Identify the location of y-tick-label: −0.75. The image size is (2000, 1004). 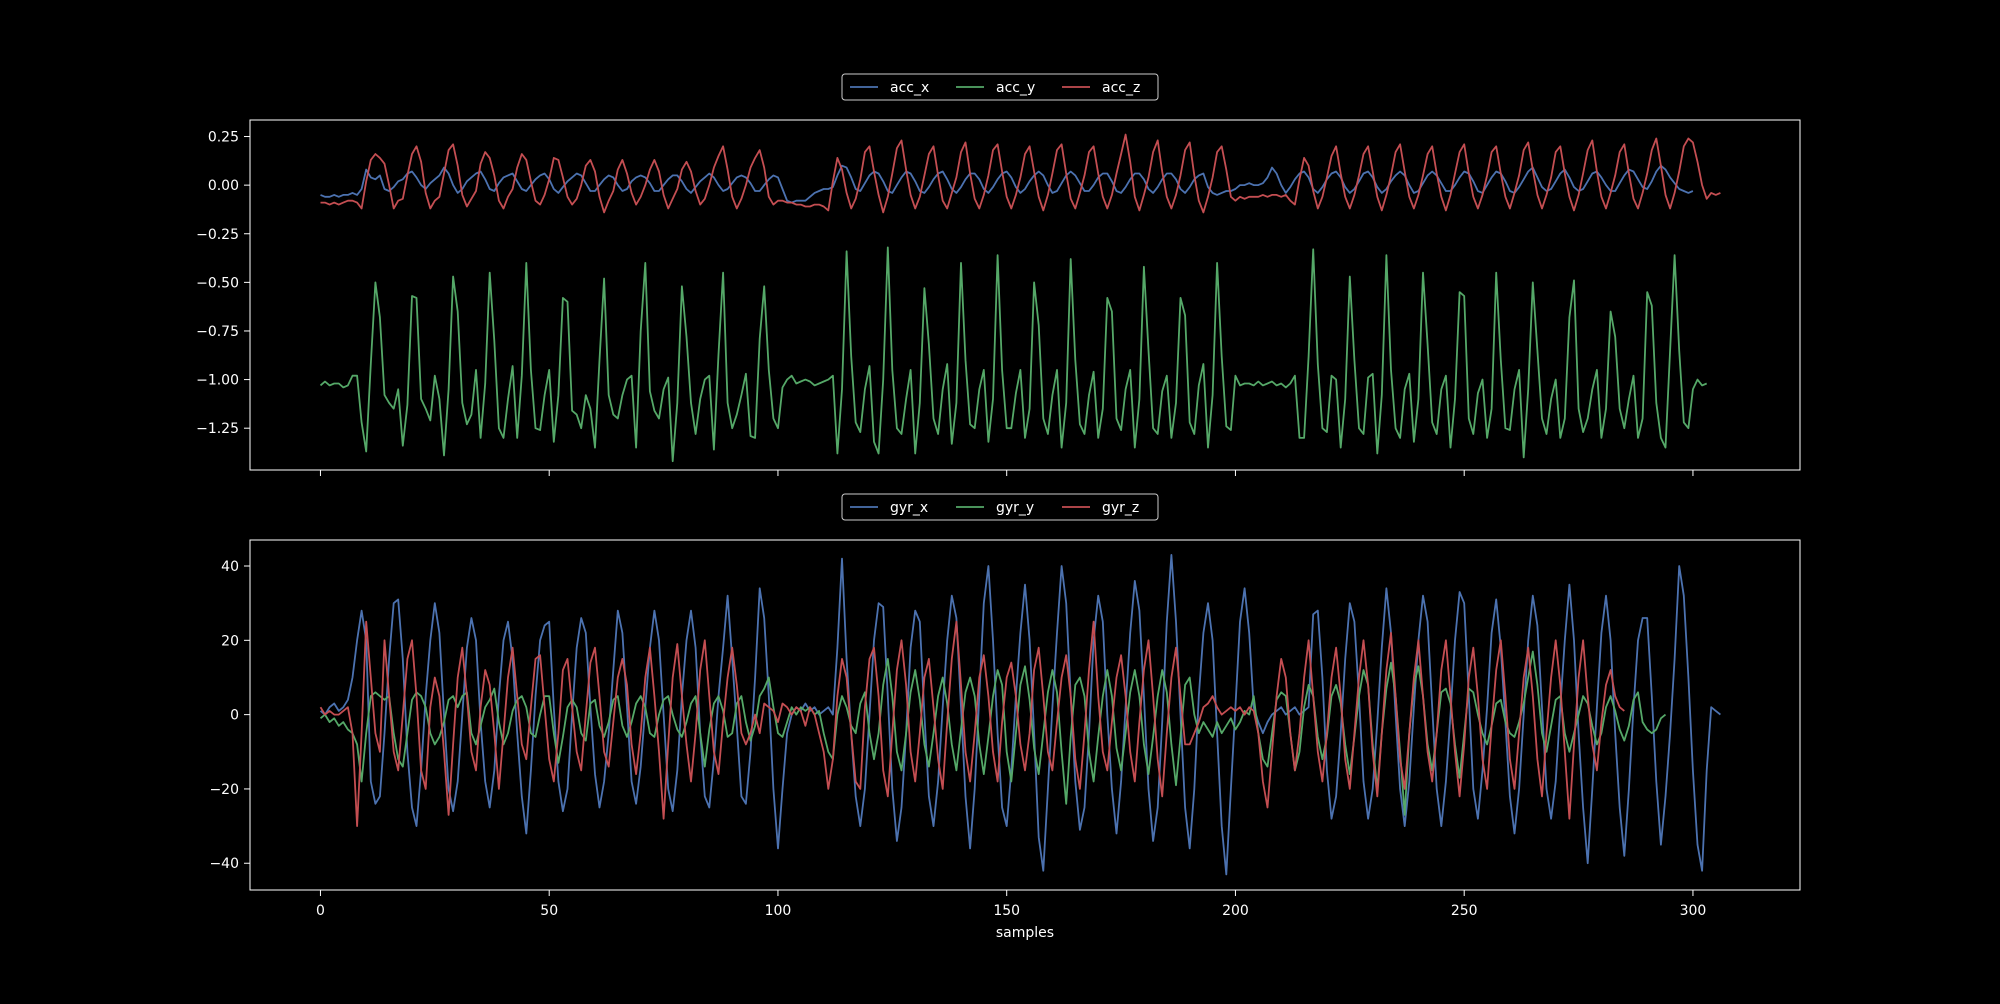
(217, 332).